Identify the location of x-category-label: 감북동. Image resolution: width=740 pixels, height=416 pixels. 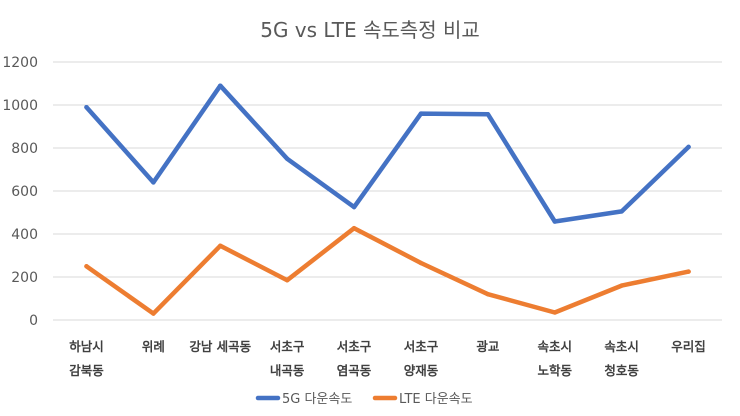
(86, 370).